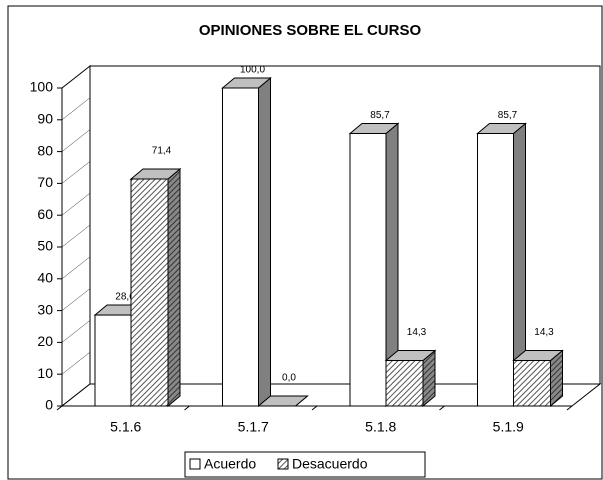 Image resolution: width=603 pixels, height=480 pixels. Describe the element at coordinates (162, 151) in the screenshot. I see `value-label: 71,4` at that location.